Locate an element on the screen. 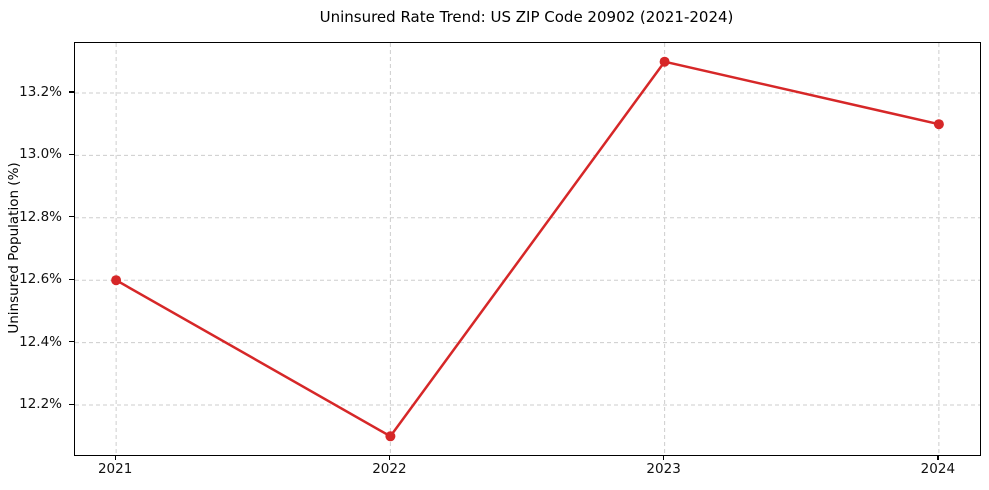 Image resolution: width=989 pixels, height=490 pixels. y-tick-label: 12.4% is located at coordinates (40, 341).